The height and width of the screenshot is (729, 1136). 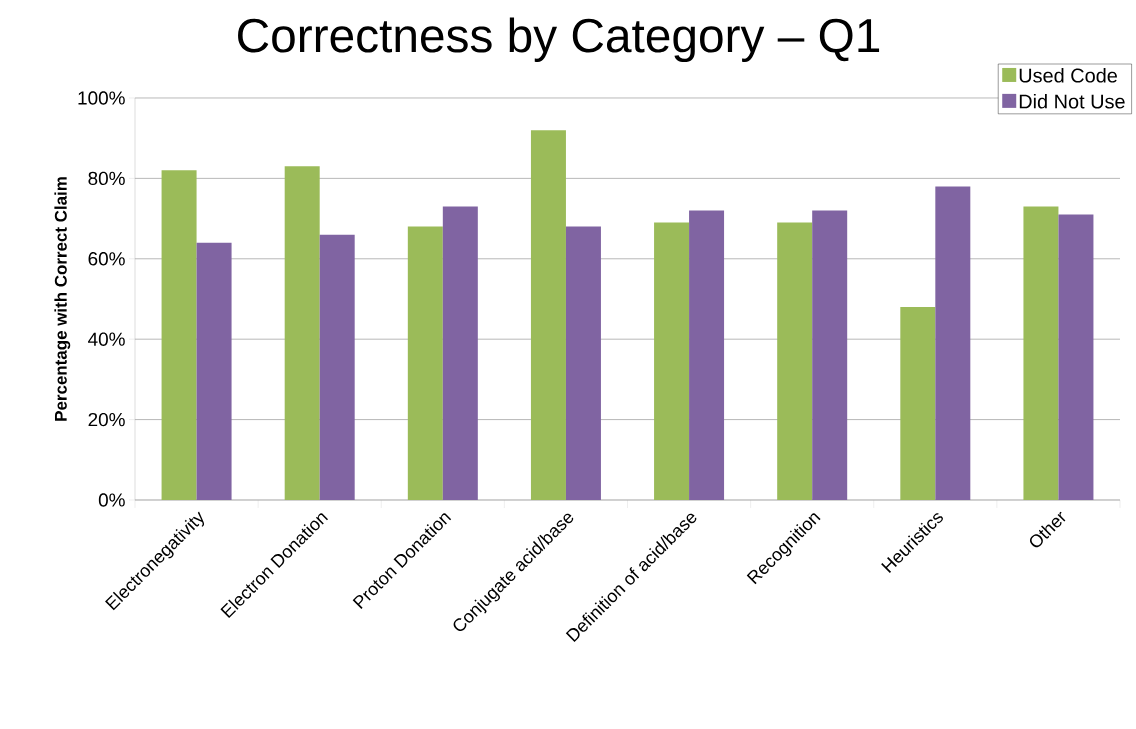 What do you see at coordinates (106, 178) in the screenshot?
I see `y-tick-label: 80%` at bounding box center [106, 178].